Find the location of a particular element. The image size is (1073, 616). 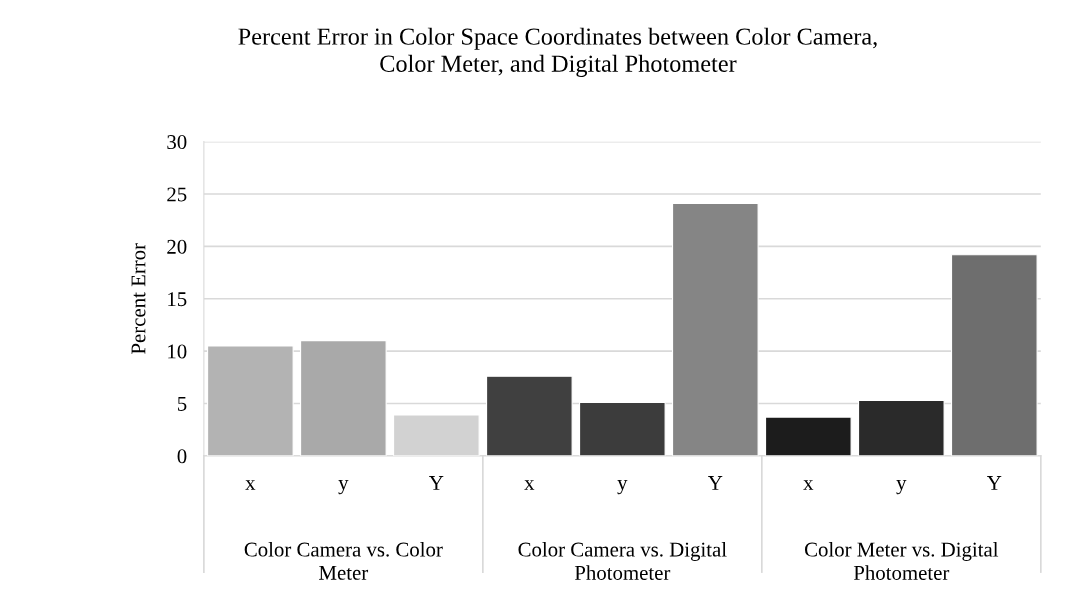

y-tick-label: 15 is located at coordinates (177, 299).